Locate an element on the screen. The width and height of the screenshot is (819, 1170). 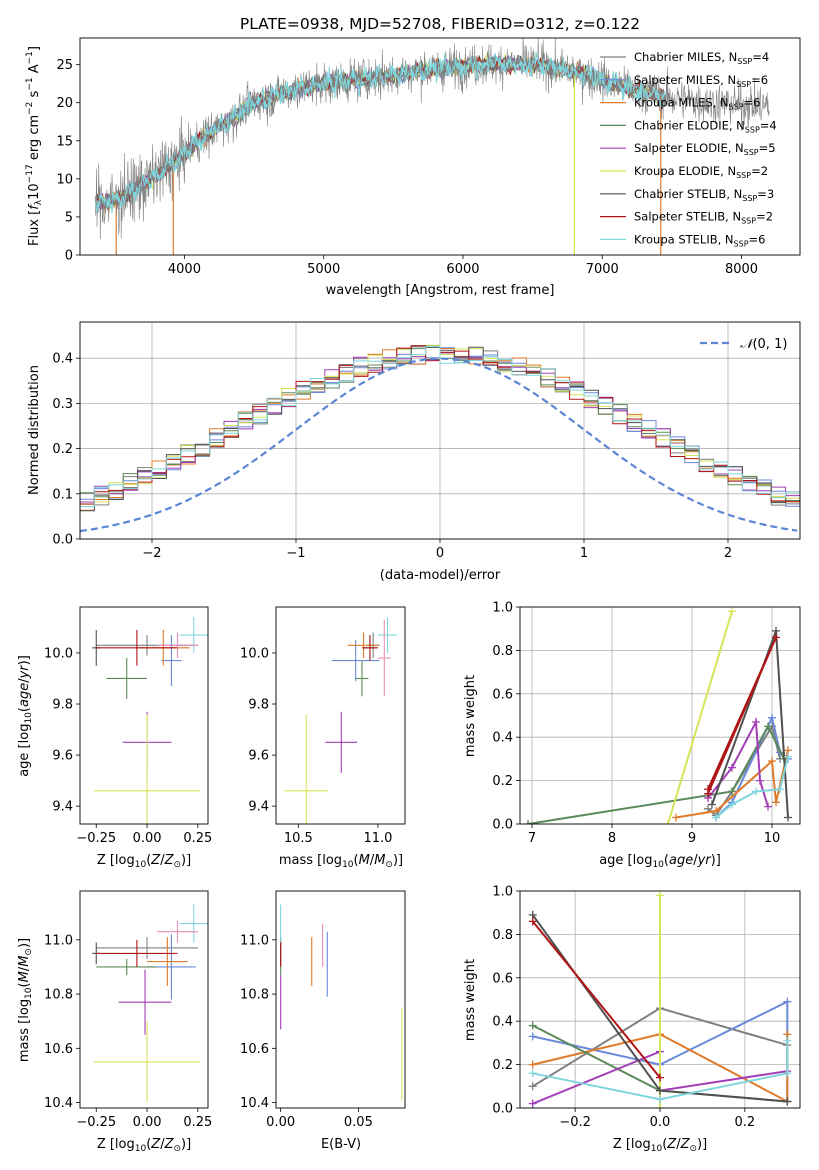
x-tick-label: 10 is located at coordinates (772, 838).